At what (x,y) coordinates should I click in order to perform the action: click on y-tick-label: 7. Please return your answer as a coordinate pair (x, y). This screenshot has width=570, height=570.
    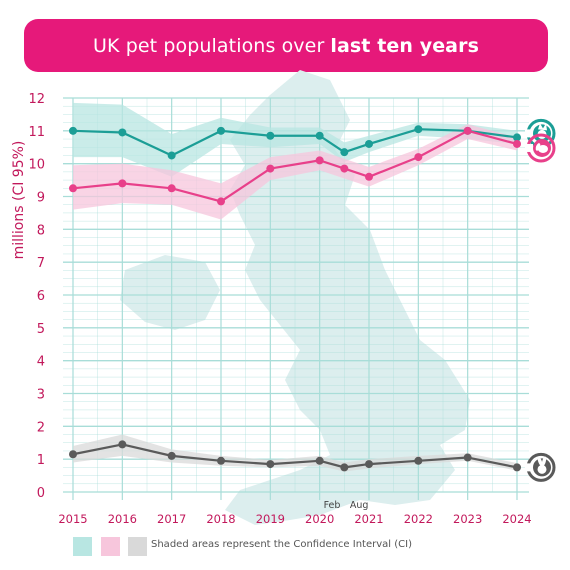
    Looking at the image, I should click on (41, 263).